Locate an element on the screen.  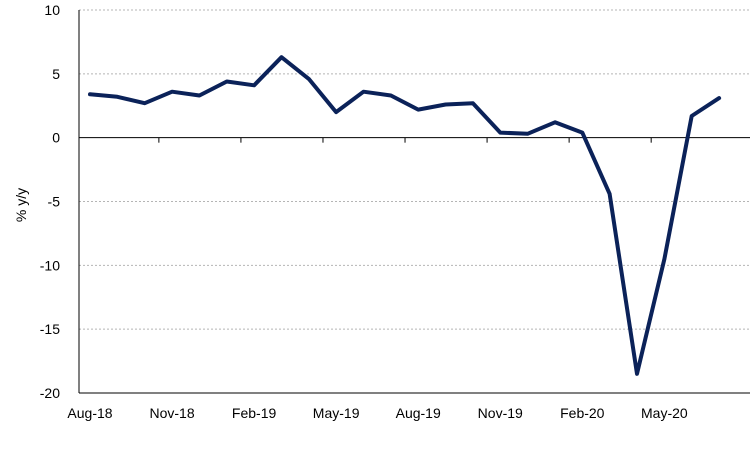
x-tick-label: Nov-18 is located at coordinates (171, 413).